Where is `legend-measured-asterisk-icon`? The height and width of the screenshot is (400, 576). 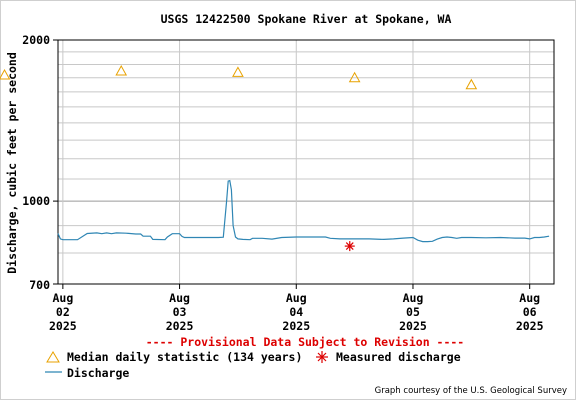
legend-measured-asterisk-icon is located at coordinates (322, 357).